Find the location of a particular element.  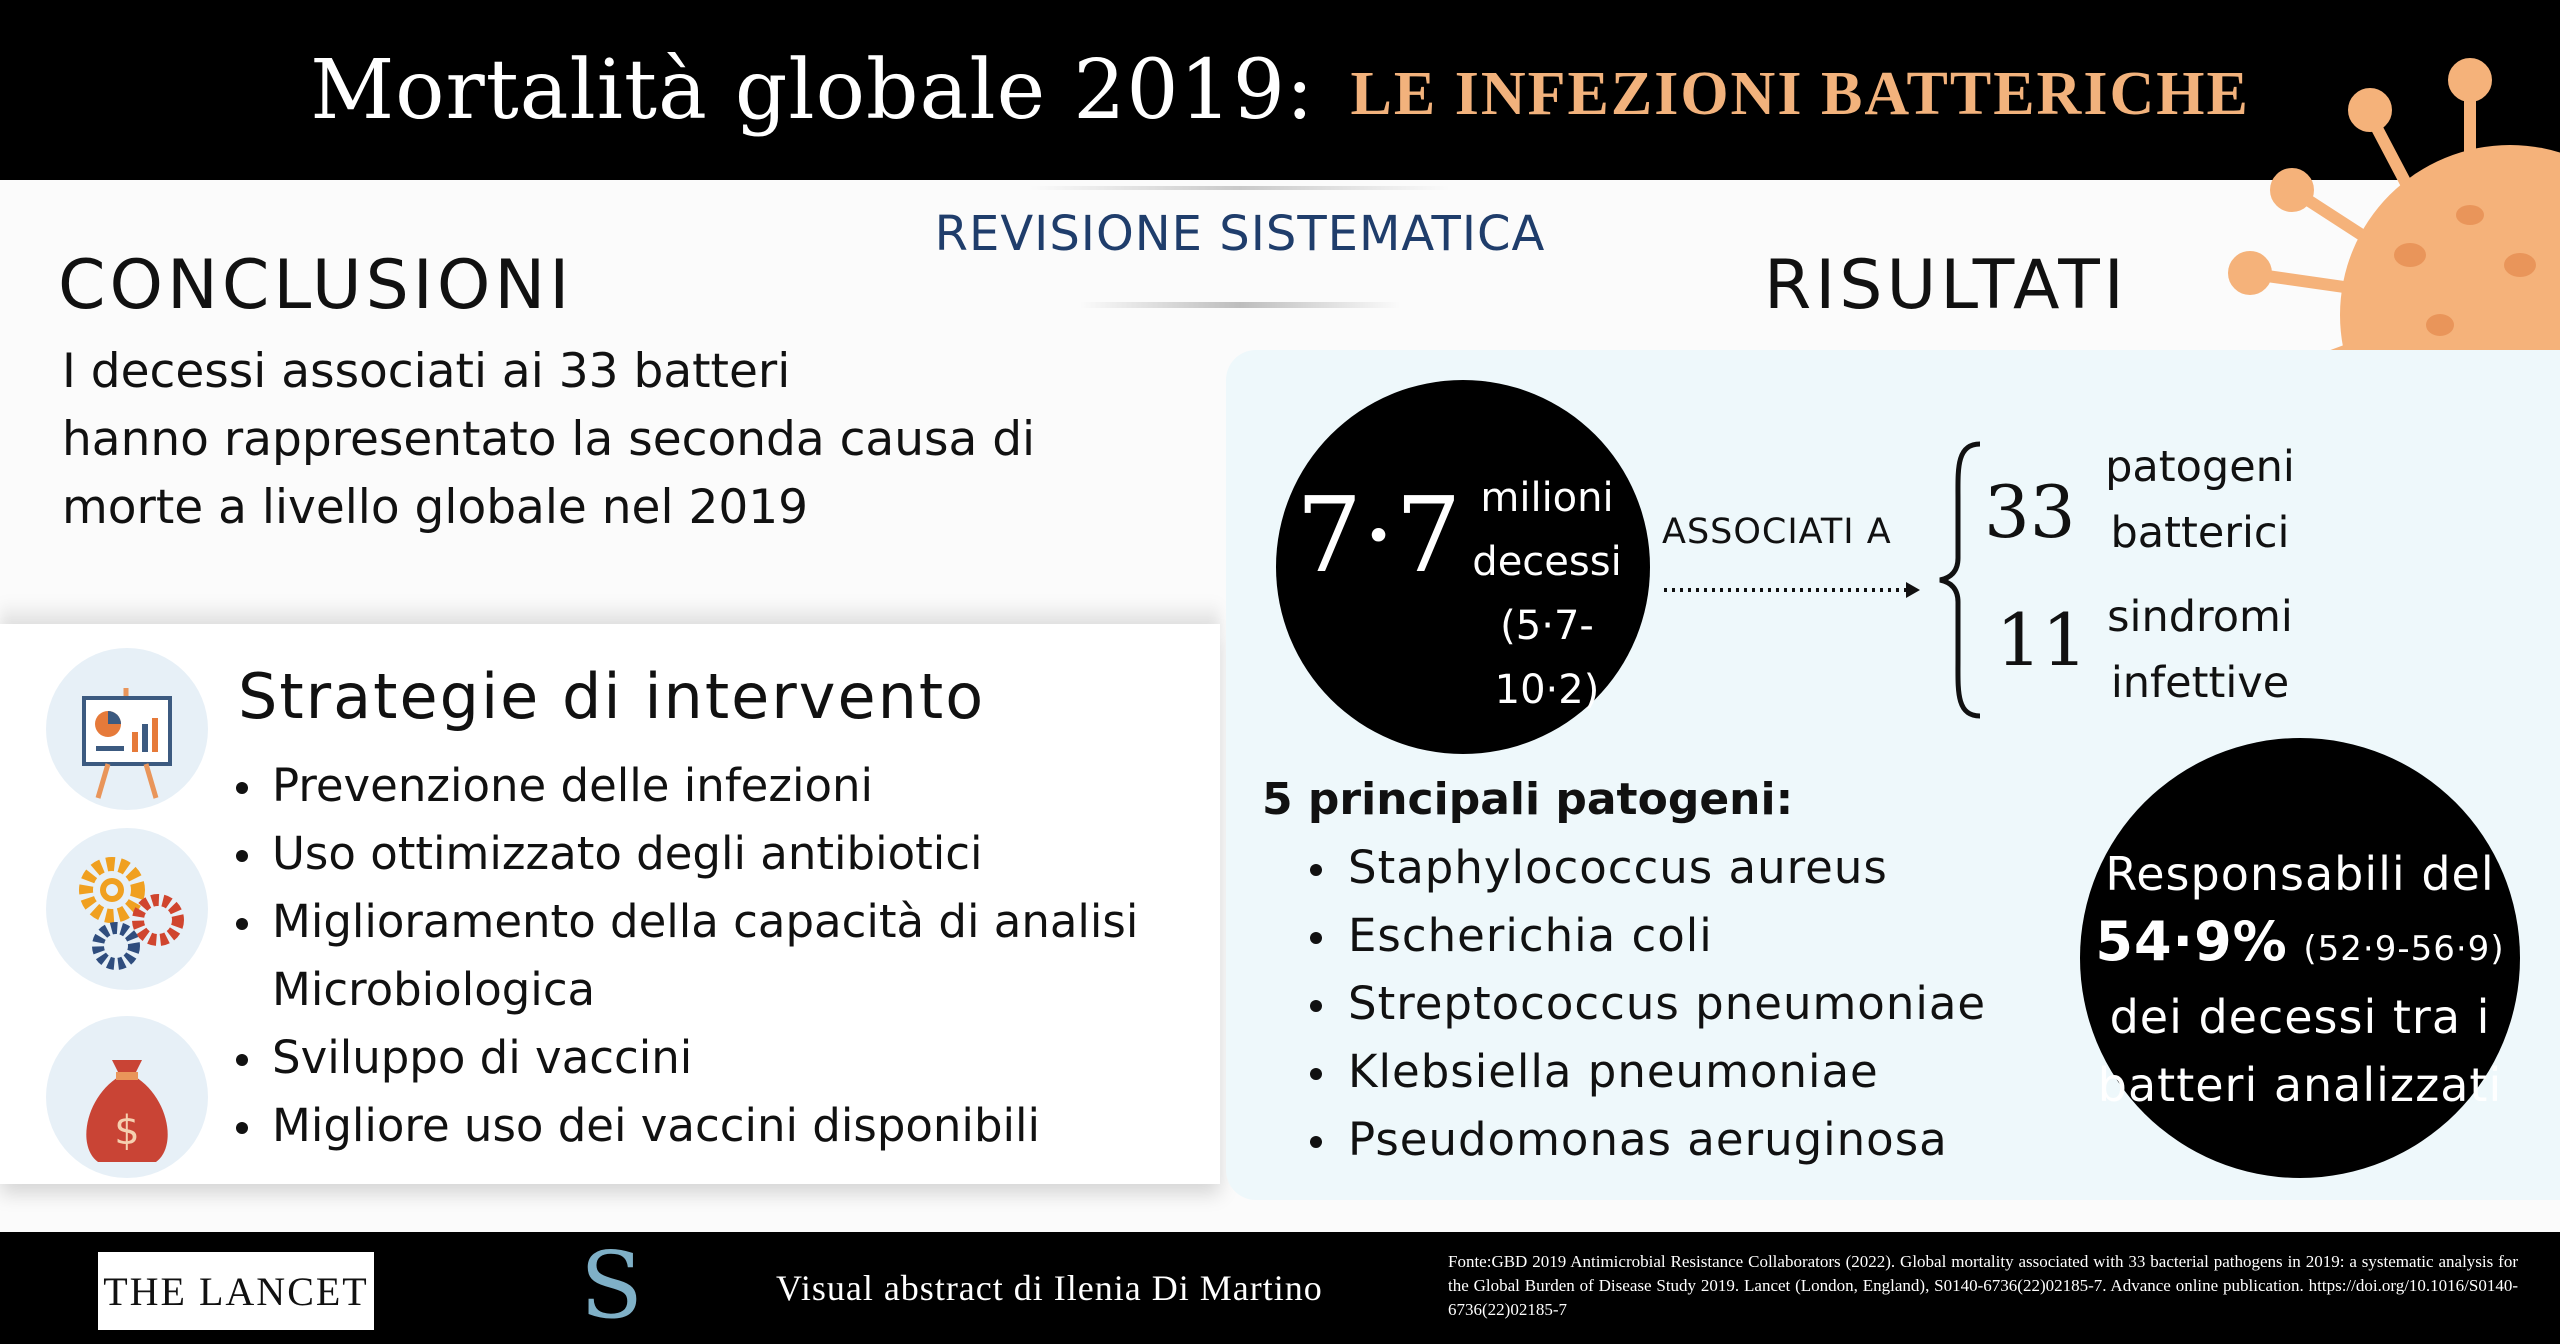

list-item: Staphylococcus aureus is located at coordinates (1646, 868).